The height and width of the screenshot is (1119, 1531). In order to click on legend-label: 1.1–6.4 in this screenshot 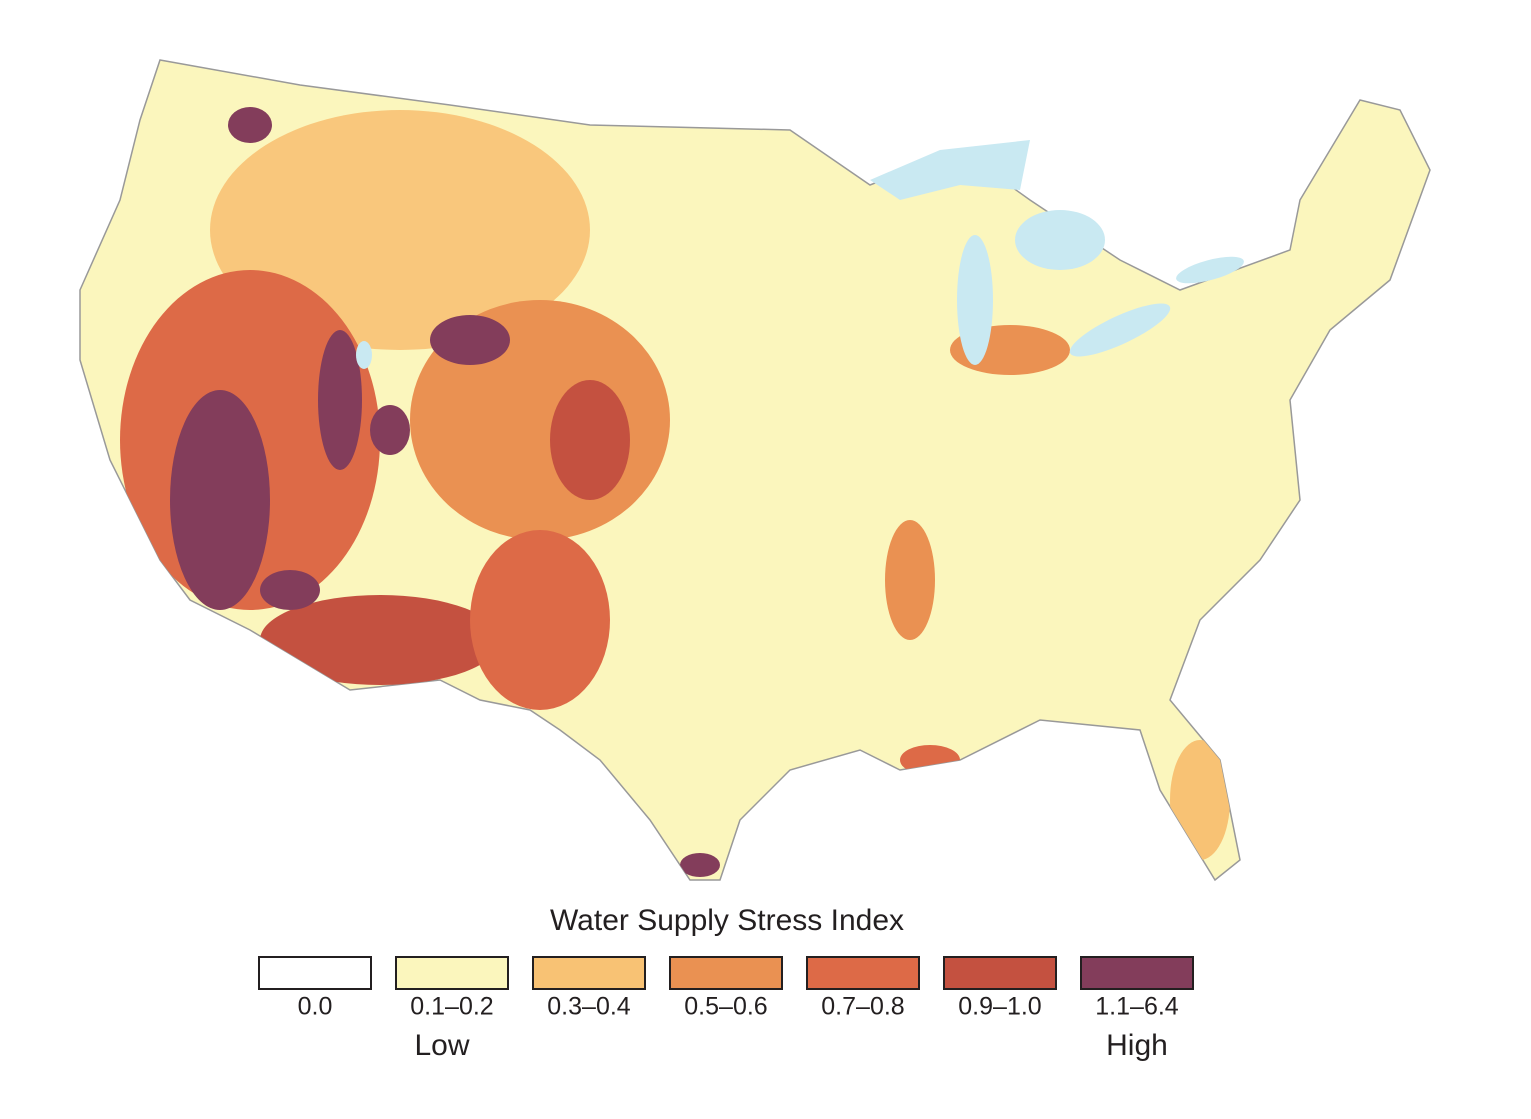, I will do `click(1137, 1007)`.